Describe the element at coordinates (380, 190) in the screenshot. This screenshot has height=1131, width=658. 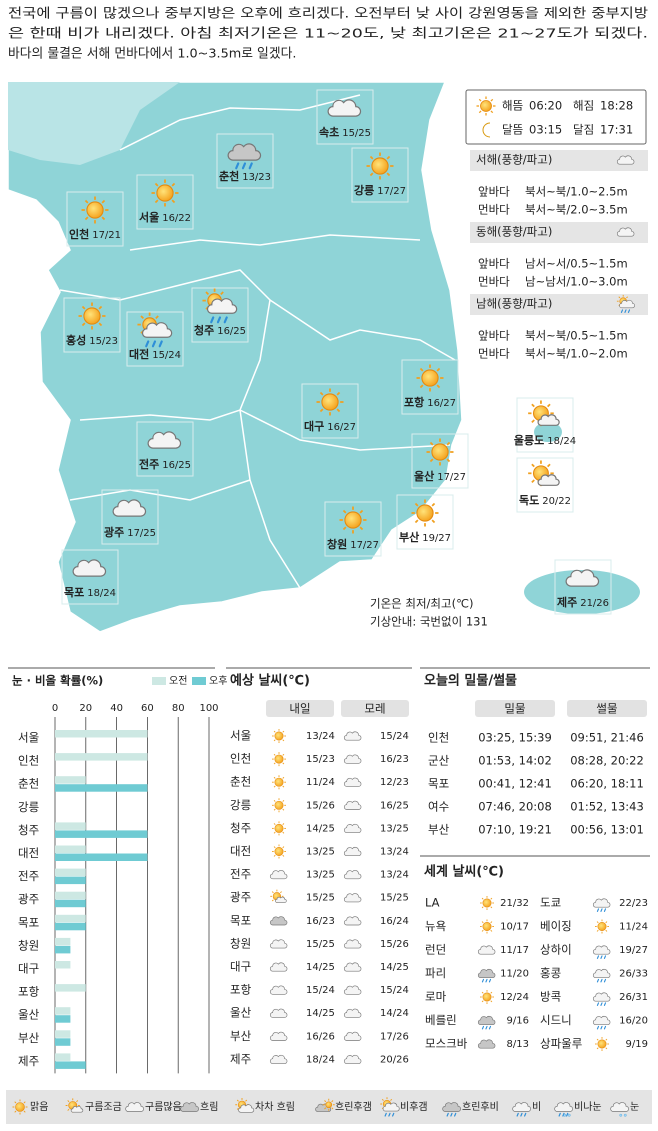
I see `city-label: 강릉 17/27` at that location.